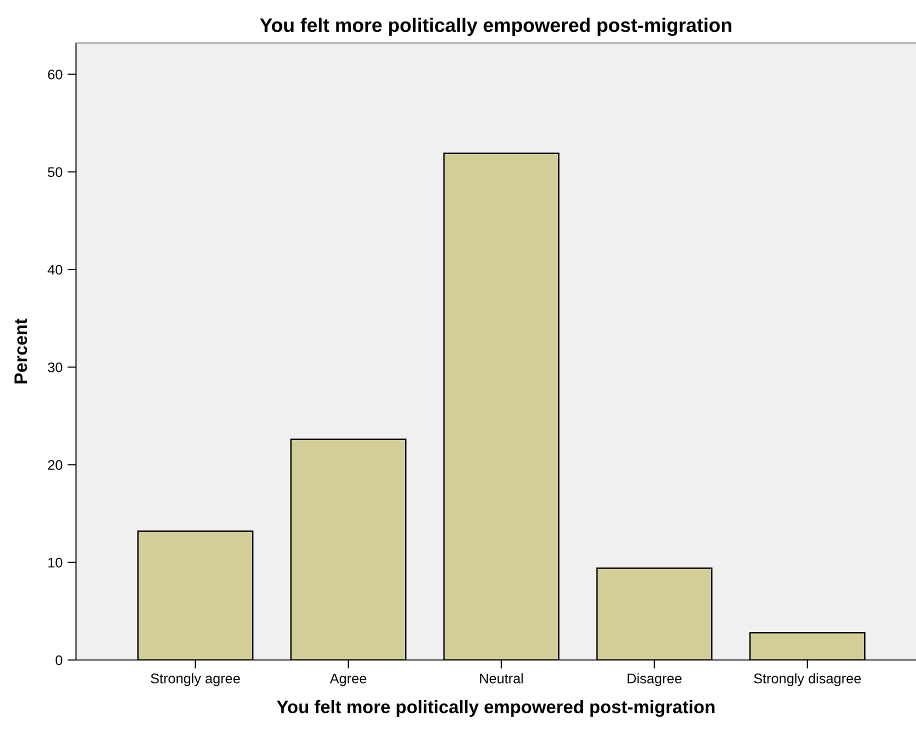  What do you see at coordinates (59, 660) in the screenshot?
I see `y-tick-label: 0` at bounding box center [59, 660].